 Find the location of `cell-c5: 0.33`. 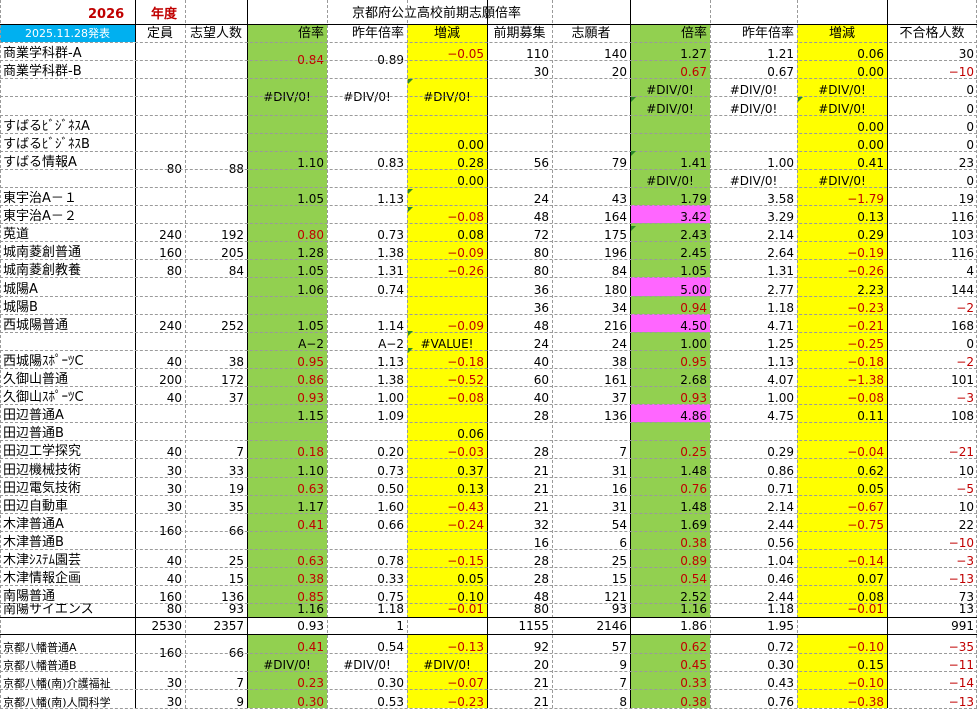

cell-c5: 0.33 is located at coordinates (390, 578).